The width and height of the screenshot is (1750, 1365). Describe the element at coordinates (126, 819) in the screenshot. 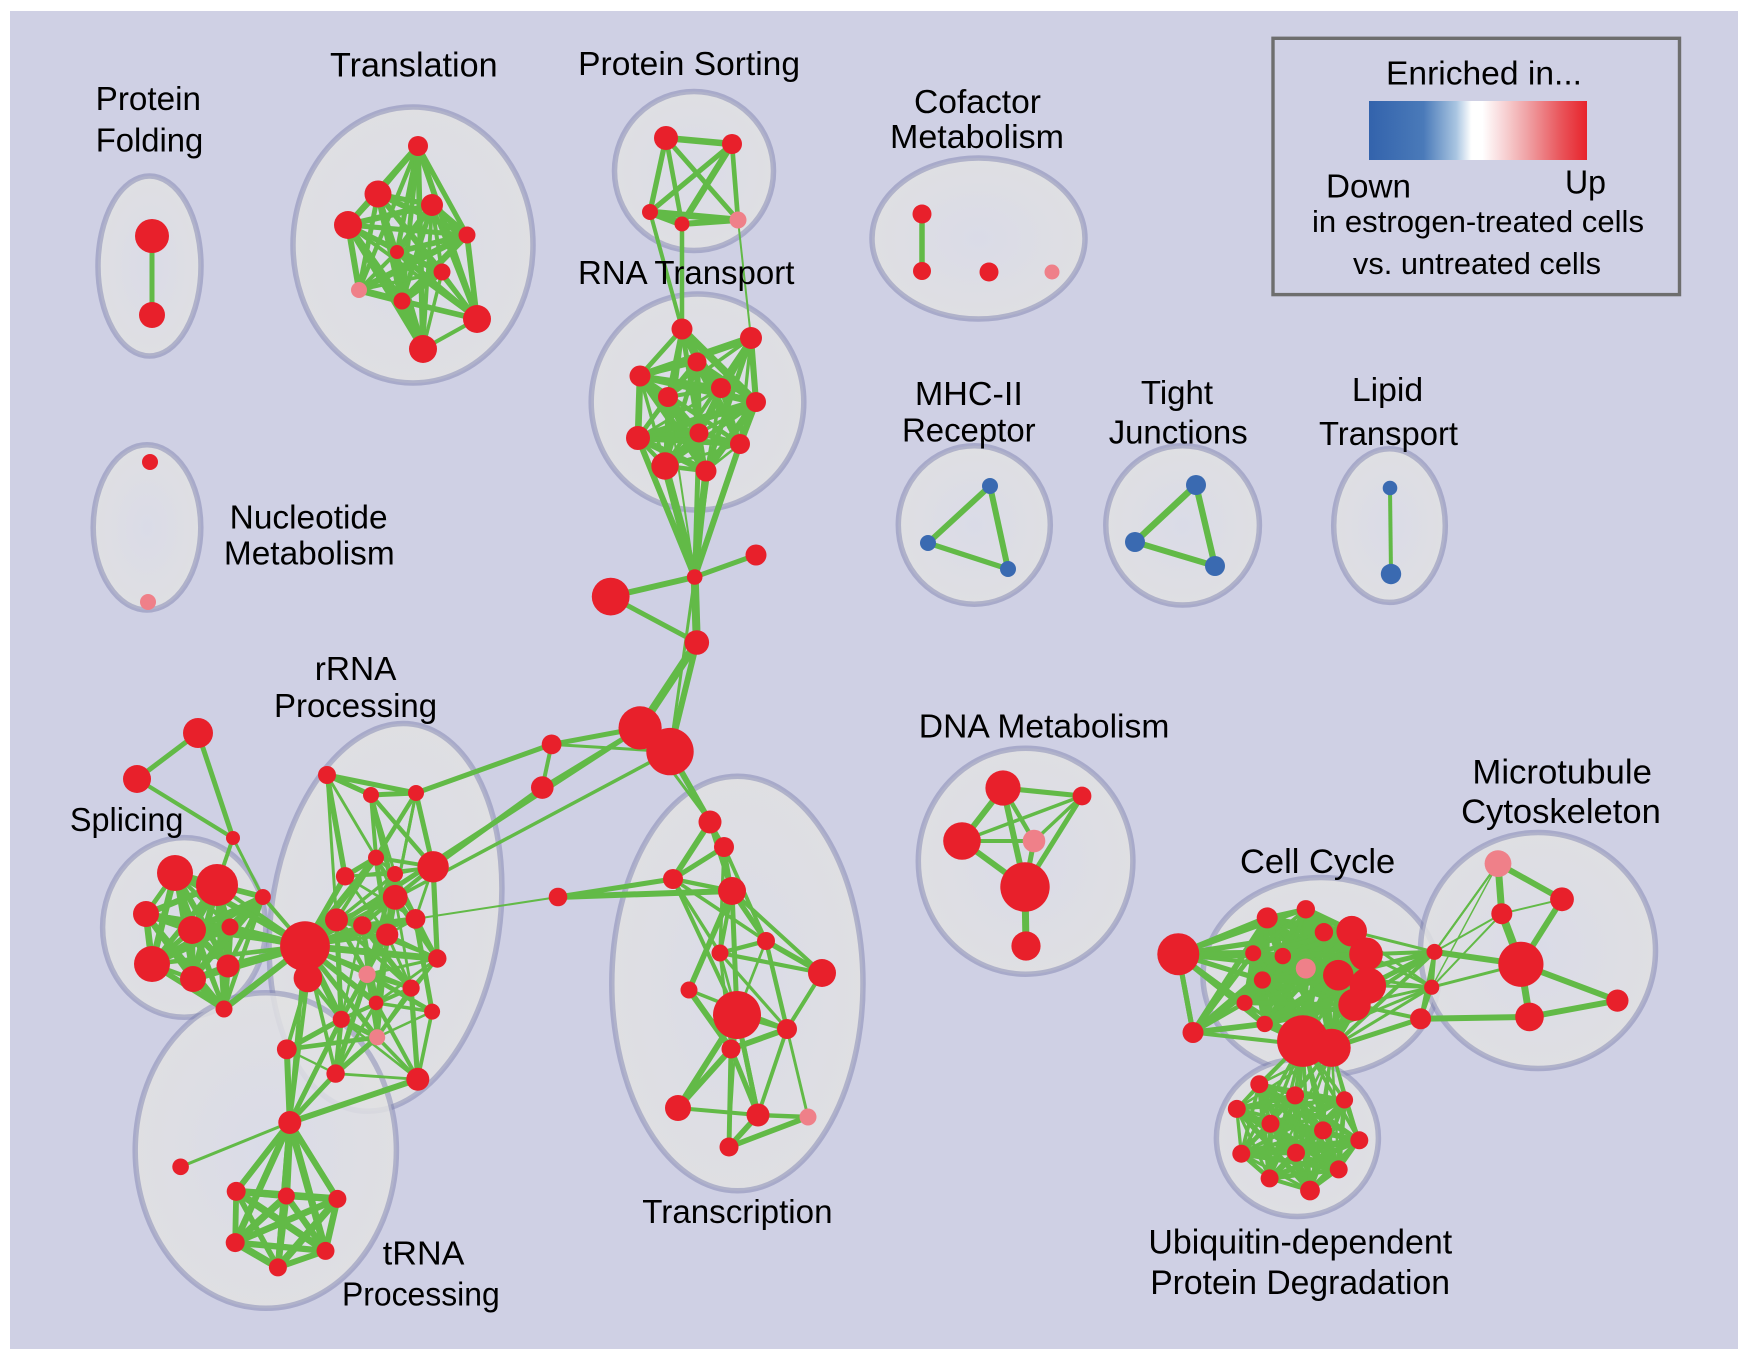

I see `svg-text: Splicing` at that location.